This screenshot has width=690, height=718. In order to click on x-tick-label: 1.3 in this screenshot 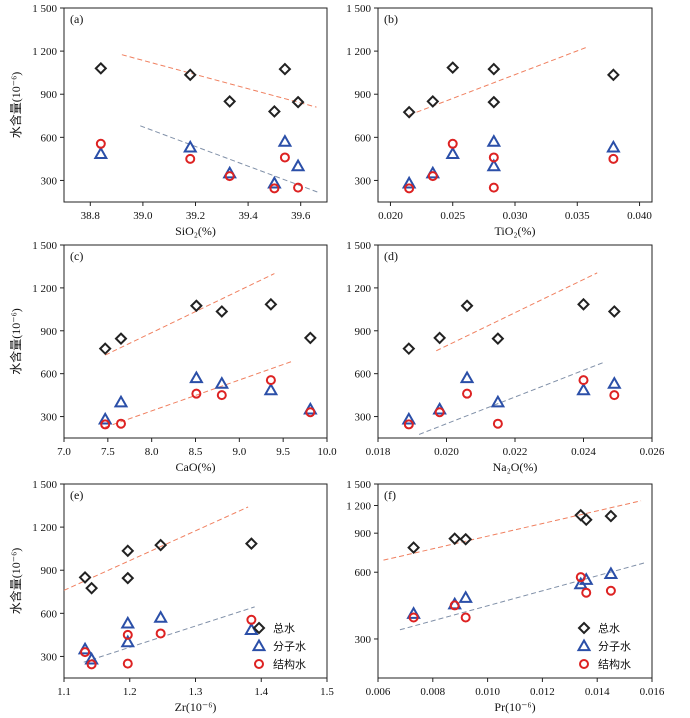, I will do `click(196, 692)`.